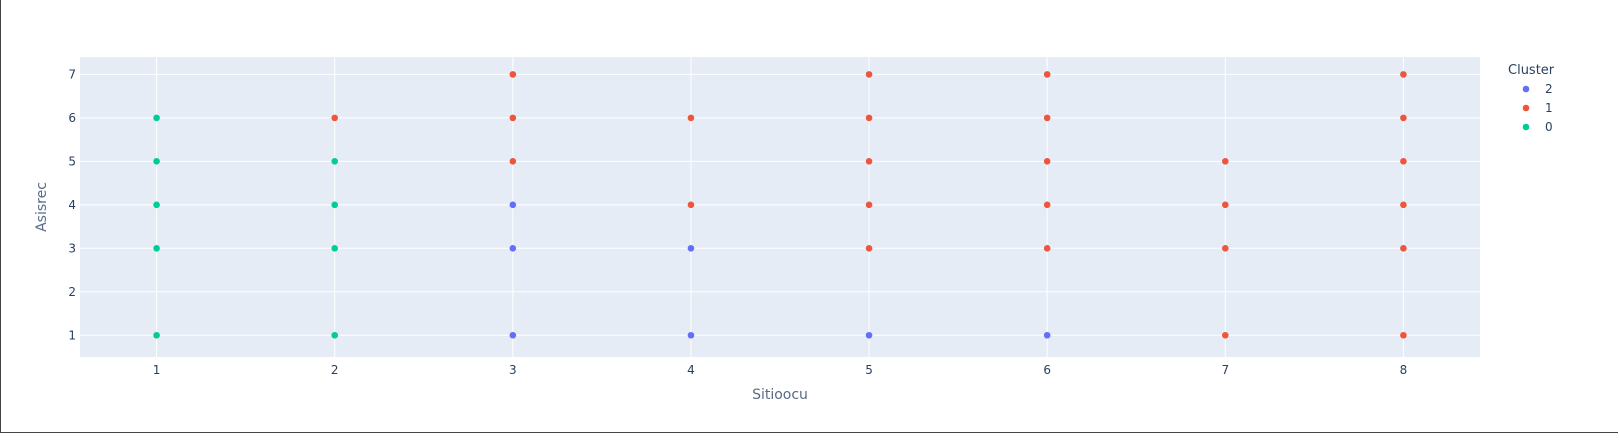 The width and height of the screenshot is (1619, 448). Describe the element at coordinates (157, 370) in the screenshot. I see `x-tick-label: 1` at that location.